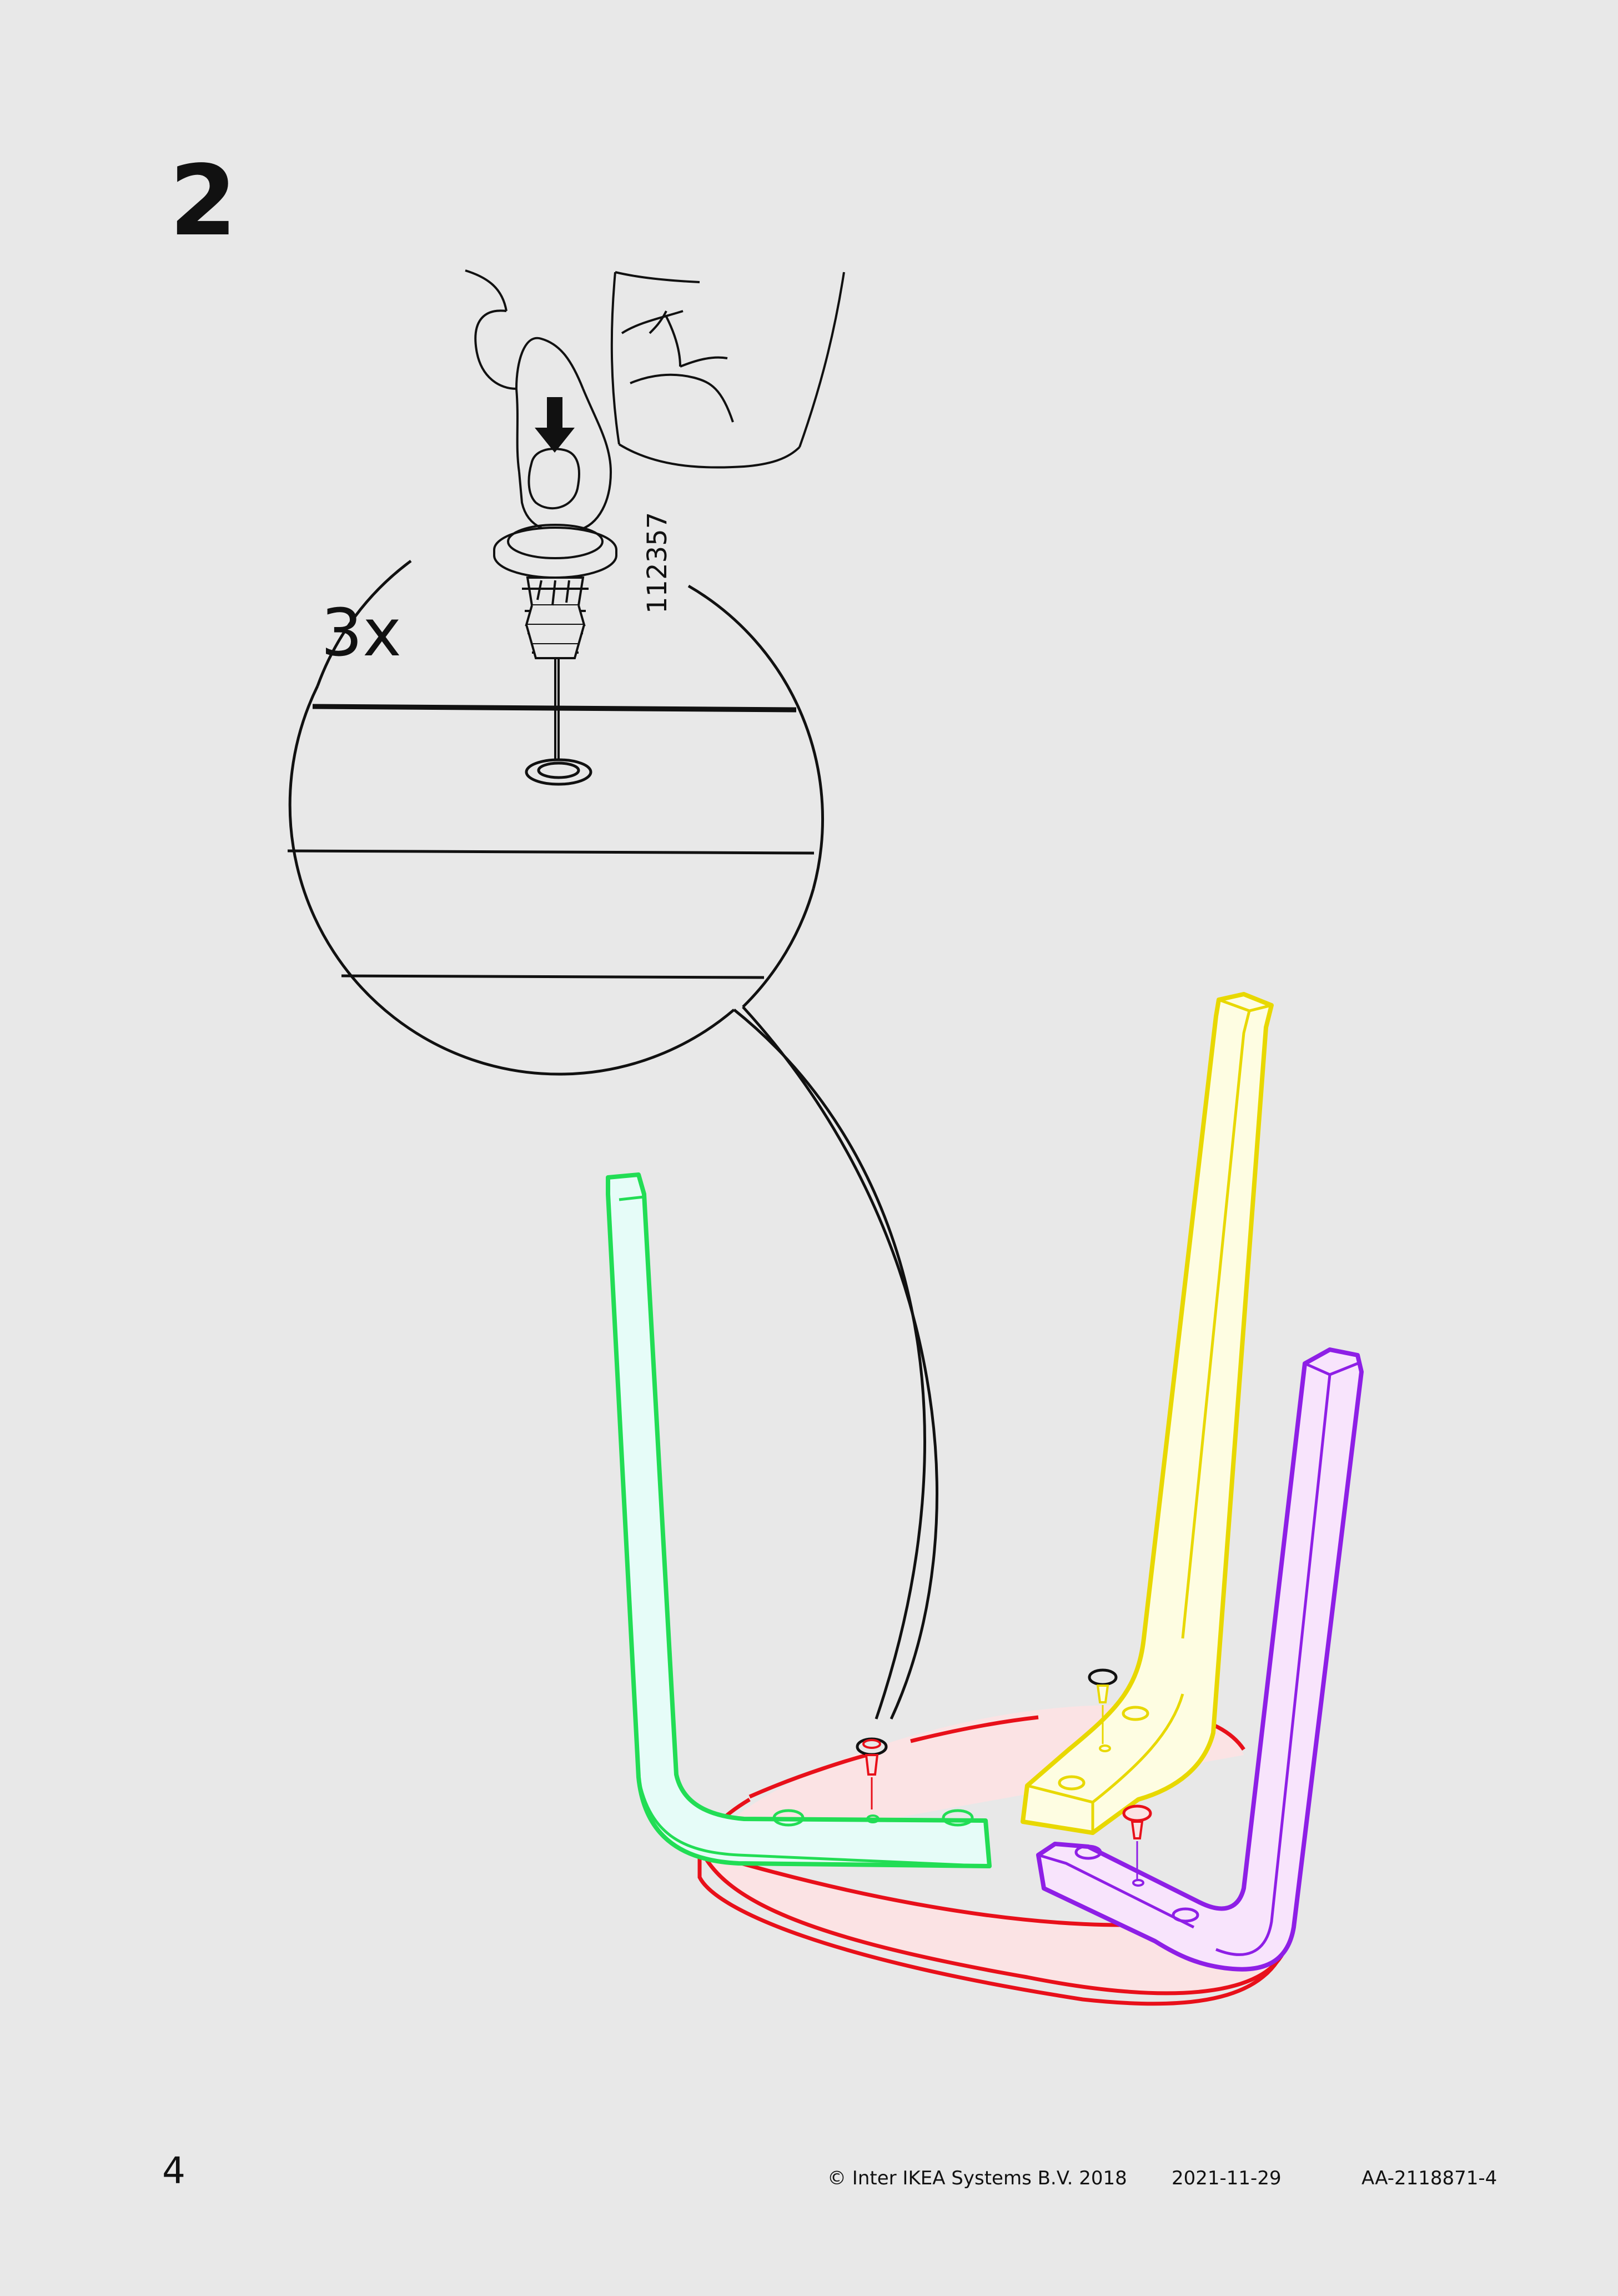 The height and width of the screenshot is (2296, 1618). What do you see at coordinates (1429, 2178) in the screenshot?
I see `document-id: AA-2118871-4` at bounding box center [1429, 2178].